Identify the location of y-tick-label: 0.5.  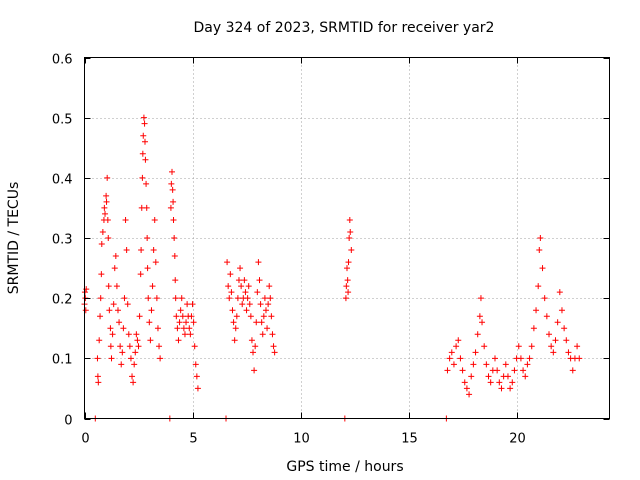
(62, 120).